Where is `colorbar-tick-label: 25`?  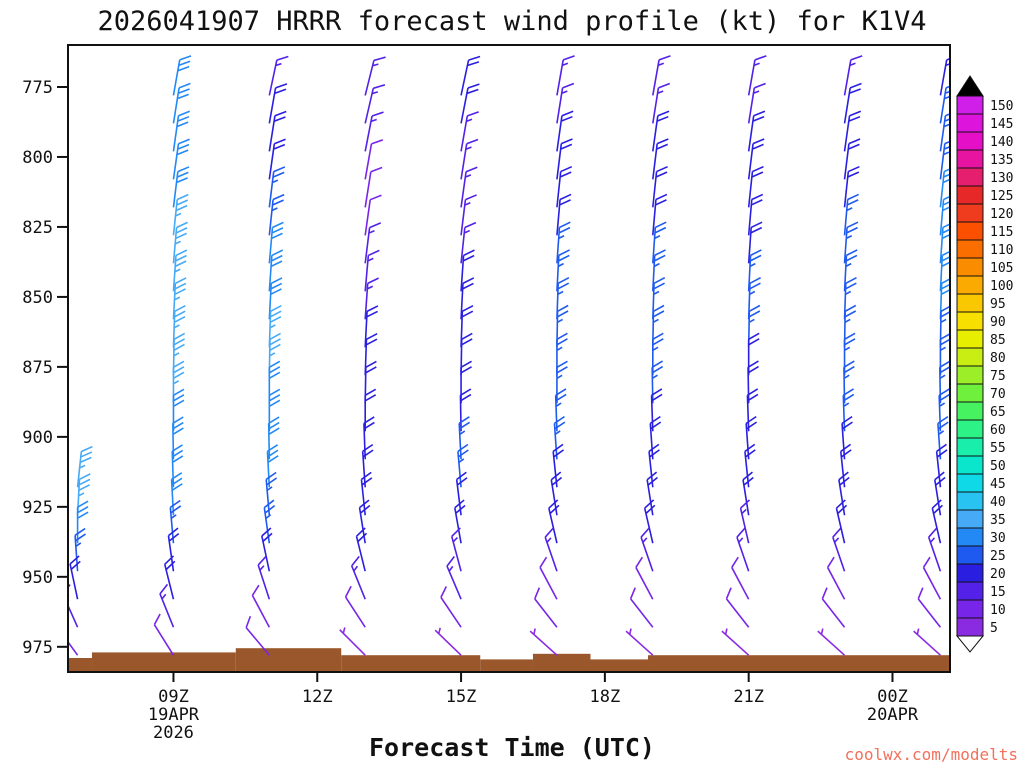 colorbar-tick-label: 25 is located at coordinates (998, 556).